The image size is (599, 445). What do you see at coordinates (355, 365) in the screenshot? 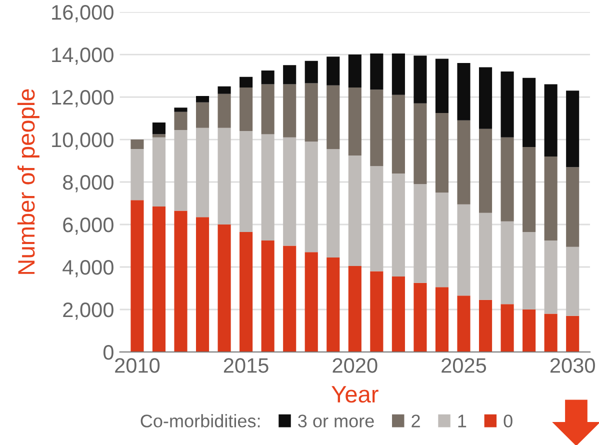
I see `x-tick-label: 2020` at bounding box center [355, 365].